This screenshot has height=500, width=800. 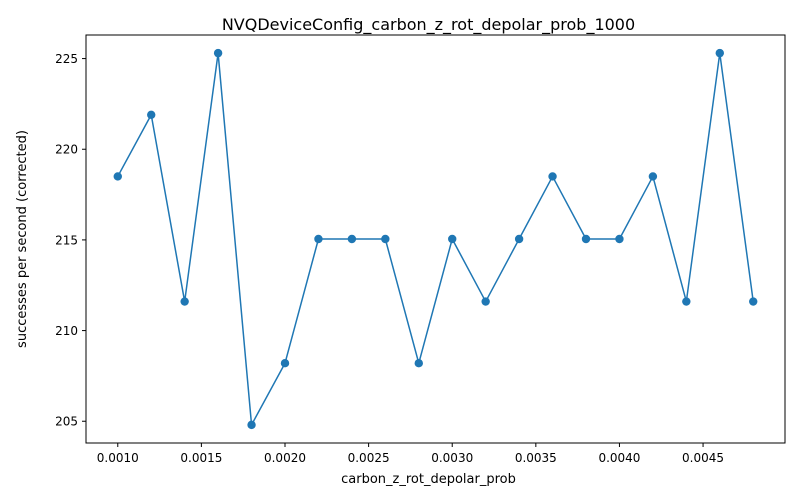 What do you see at coordinates (536, 458) in the screenshot?
I see `x-tick-label: 0.0035` at bounding box center [536, 458].